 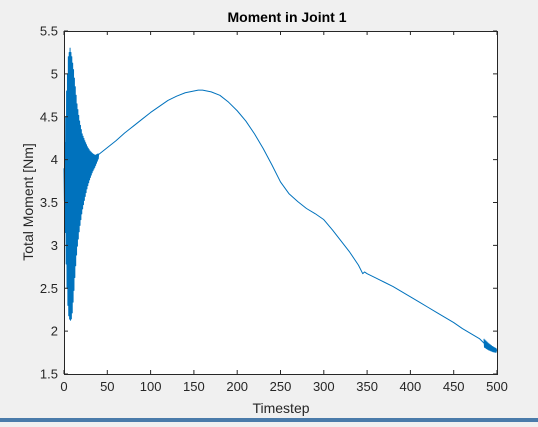 I want to click on x-axis-label: Timestep, so click(x=280, y=408).